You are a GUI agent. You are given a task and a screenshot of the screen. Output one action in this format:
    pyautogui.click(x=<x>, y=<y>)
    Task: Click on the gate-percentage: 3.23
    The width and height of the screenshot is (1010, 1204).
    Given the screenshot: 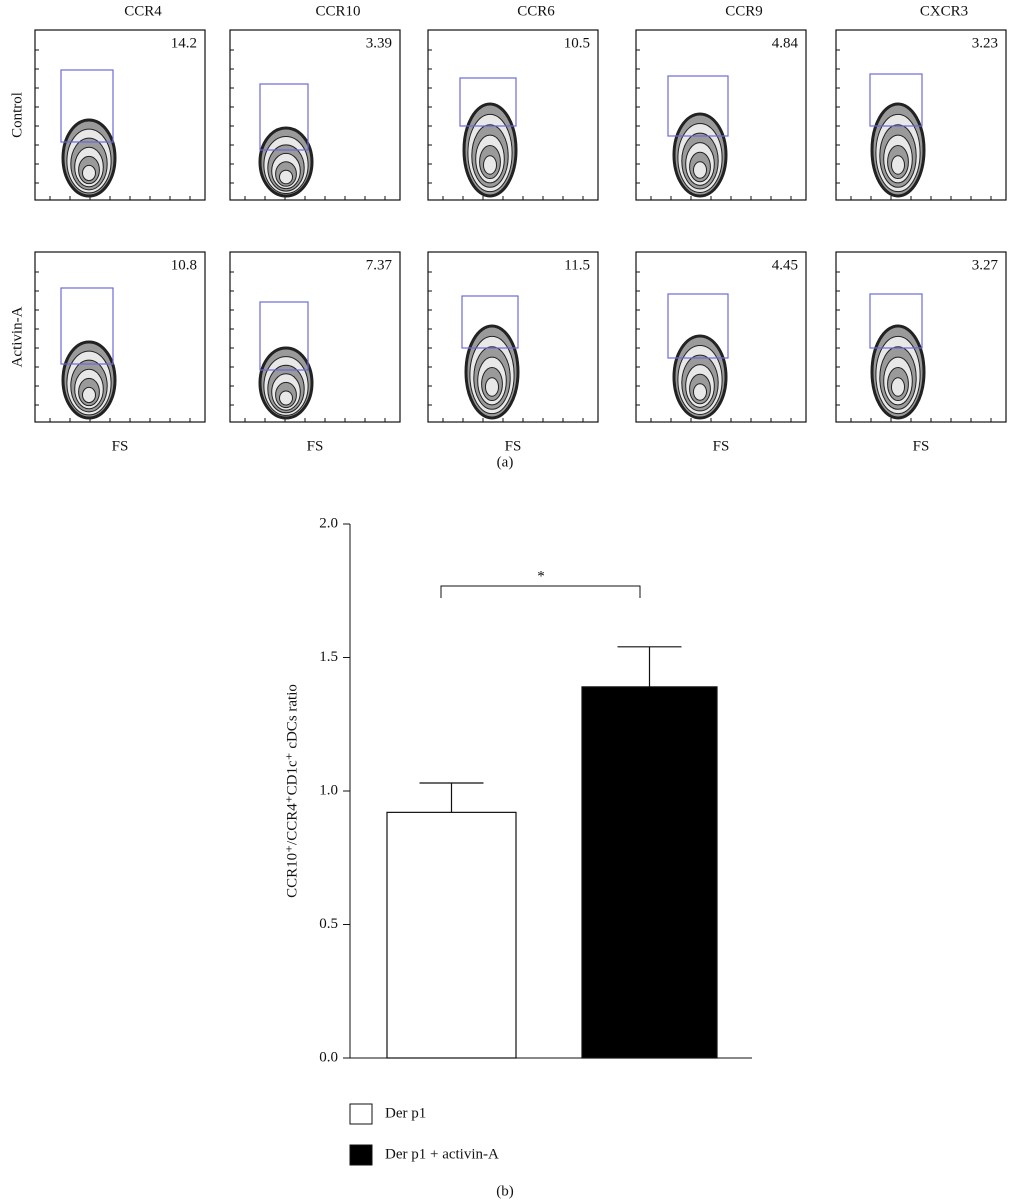 What is the action you would take?
    pyautogui.click(x=985, y=43)
    